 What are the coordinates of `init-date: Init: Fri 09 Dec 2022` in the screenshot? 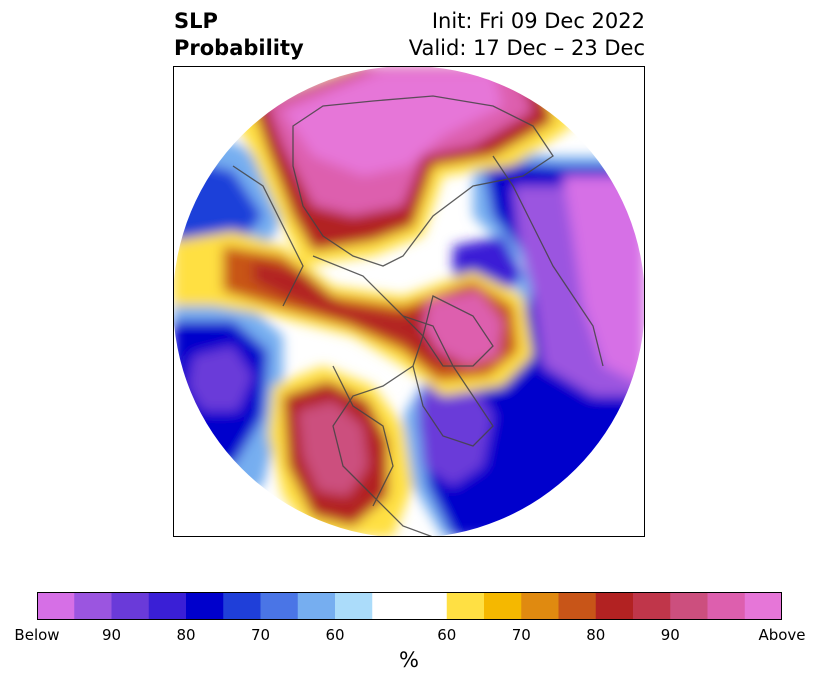 It's located at (538, 21).